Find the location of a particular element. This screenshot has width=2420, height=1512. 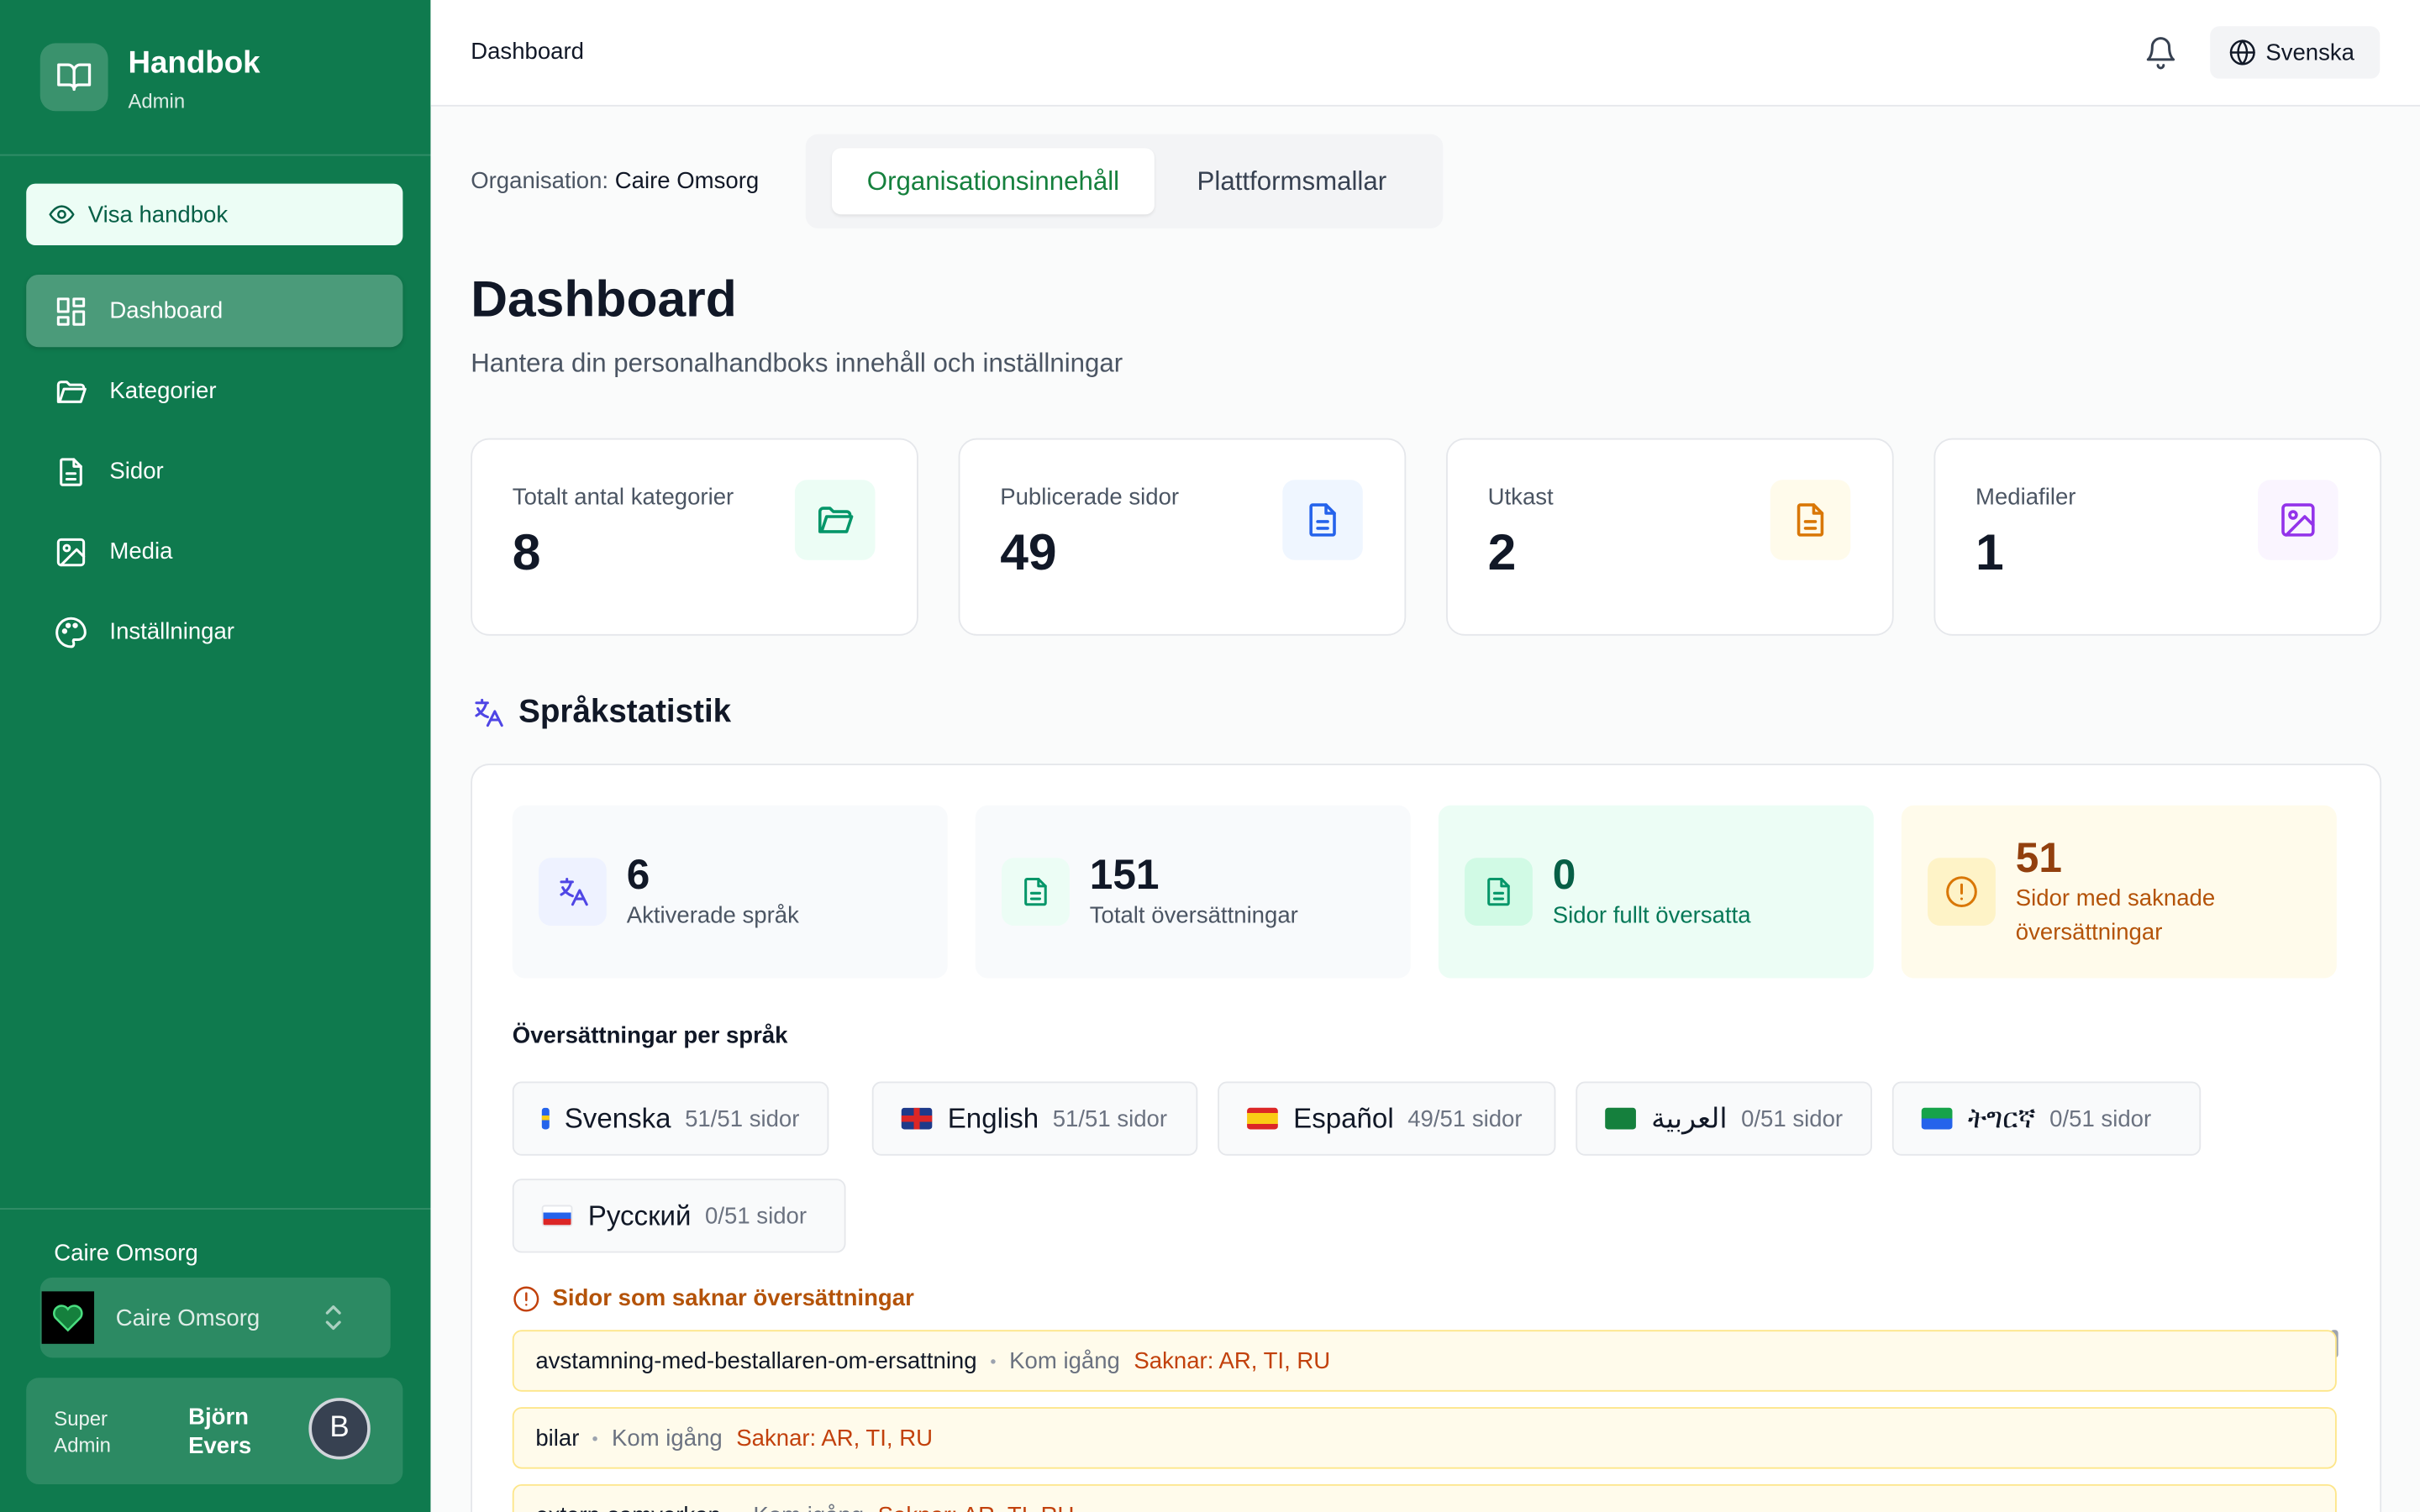

org-info-value: Caire Omsorg is located at coordinates (687, 181).